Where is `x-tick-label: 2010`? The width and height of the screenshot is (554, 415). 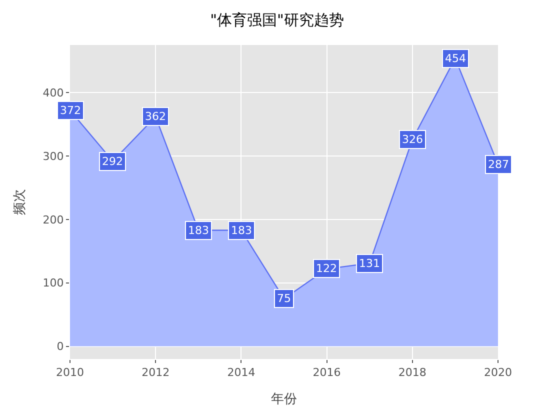 x-tick-label: 2010 is located at coordinates (70, 373).